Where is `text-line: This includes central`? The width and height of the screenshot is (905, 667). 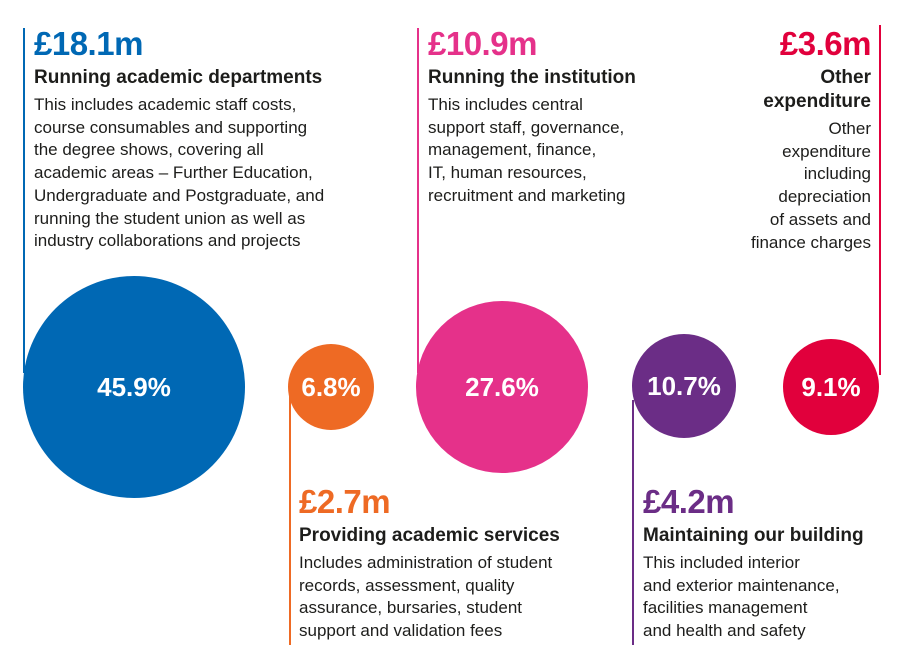 text-line: This includes central is located at coordinates (505, 104).